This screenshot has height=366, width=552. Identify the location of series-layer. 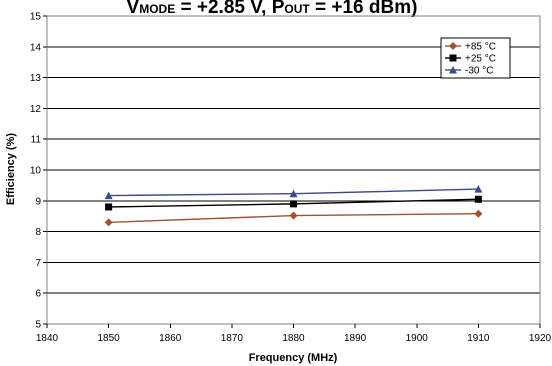
(293, 206).